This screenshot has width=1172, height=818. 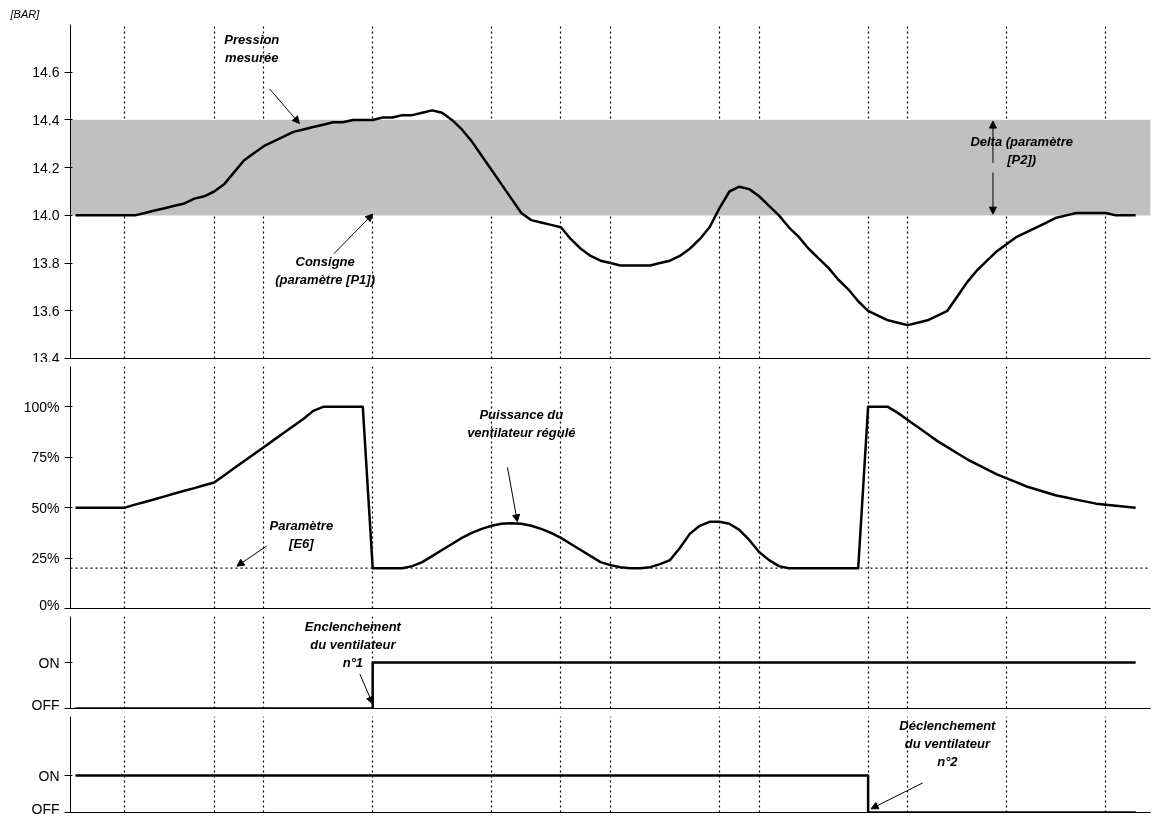 I want to click on y-tick-label: 14.4, so click(x=46, y=119).